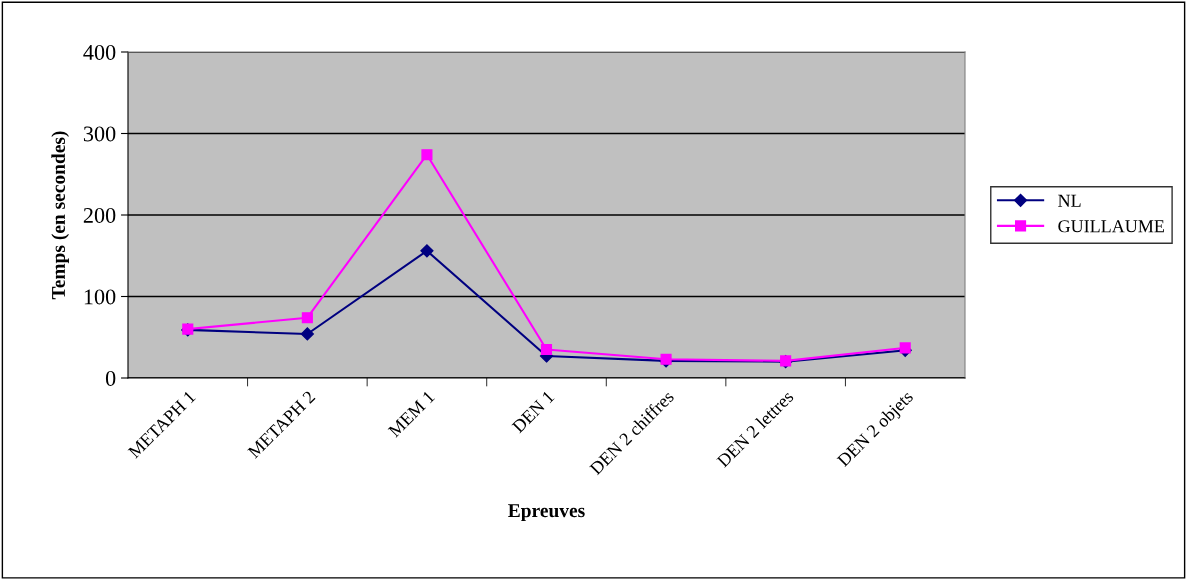 This screenshot has height=579, width=1187. Describe the element at coordinates (546, 513) in the screenshot. I see `x-axis-title: Epreuves` at that location.